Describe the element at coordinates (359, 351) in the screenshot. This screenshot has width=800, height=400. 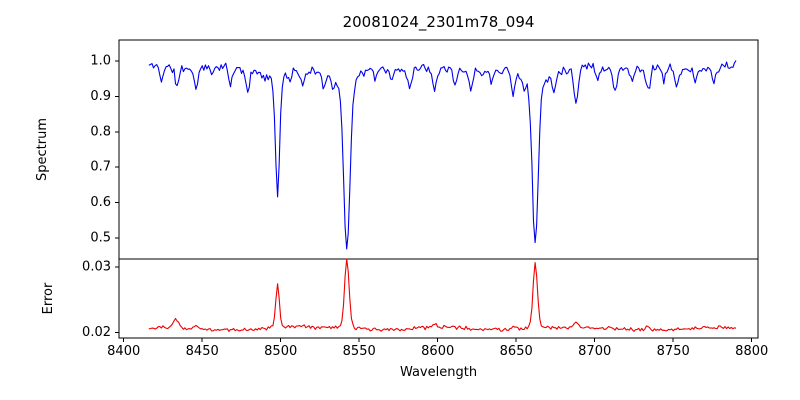
I see `x-tick-label: 8550` at that location.